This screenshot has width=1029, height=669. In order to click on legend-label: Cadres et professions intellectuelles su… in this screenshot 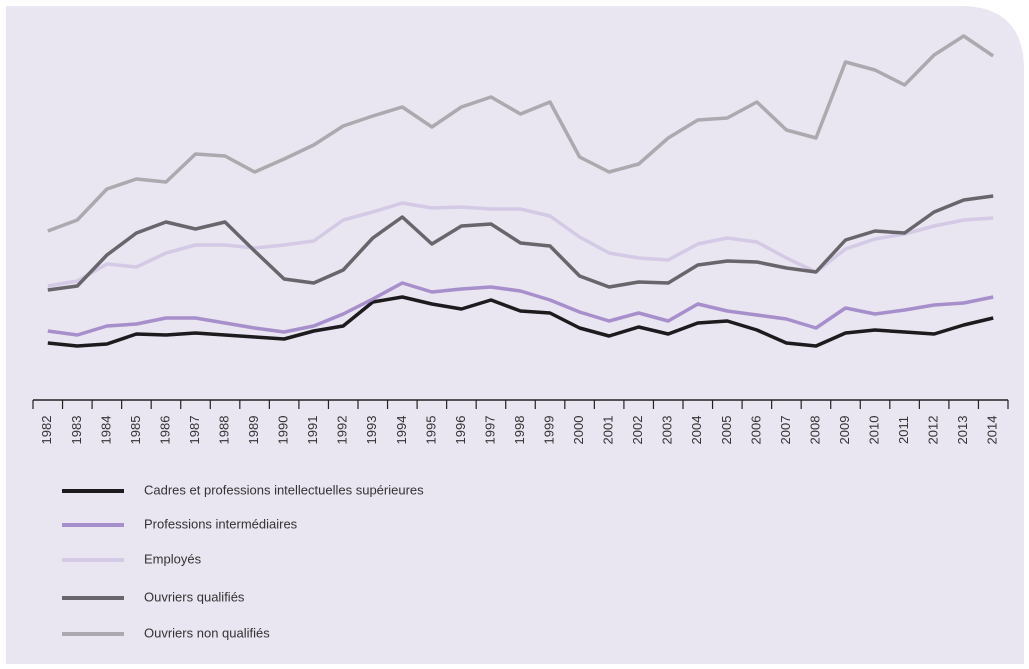, I will do `click(284, 489)`.